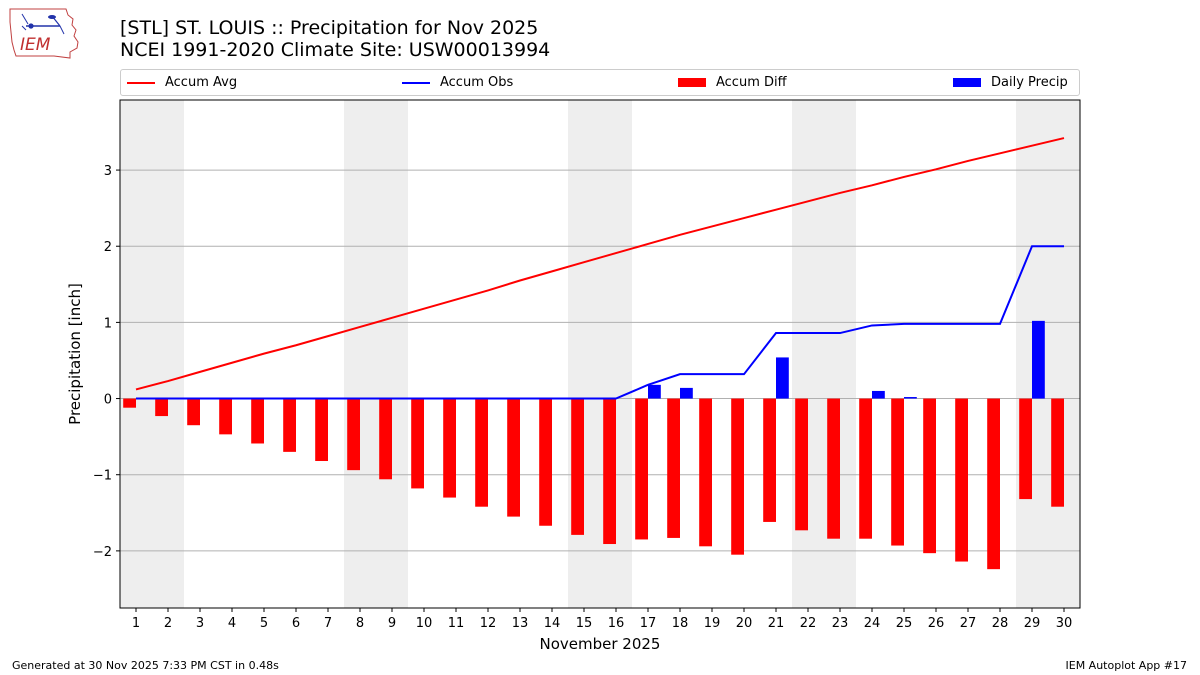 The width and height of the screenshot is (1200, 675). I want to click on x-tick-label: 14, so click(552, 623).